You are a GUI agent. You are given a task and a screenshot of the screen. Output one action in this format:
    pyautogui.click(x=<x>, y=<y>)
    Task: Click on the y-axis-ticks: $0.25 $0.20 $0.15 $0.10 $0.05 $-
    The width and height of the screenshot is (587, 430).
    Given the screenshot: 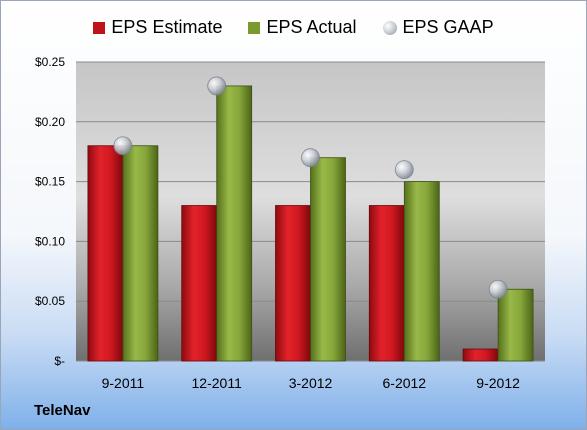 What is the action you would take?
    pyautogui.click(x=50, y=211)
    